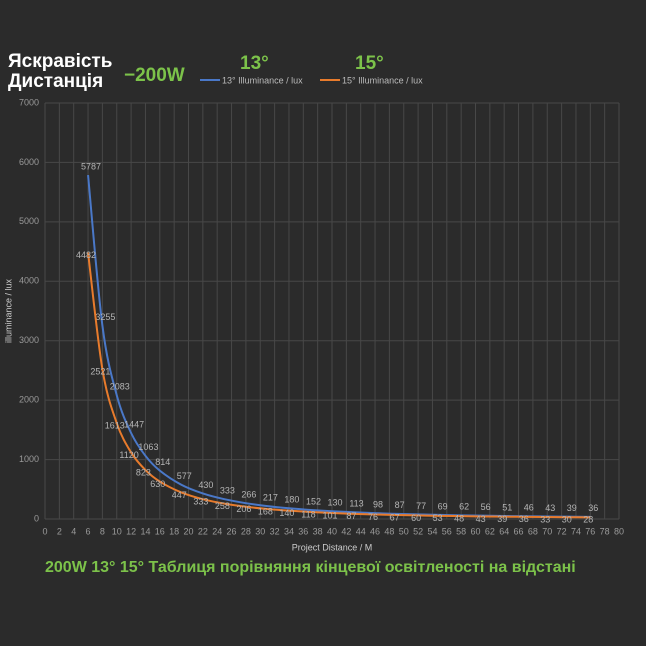 The width and height of the screenshot is (646, 646). I want to click on value-label: 814, so click(162, 462).